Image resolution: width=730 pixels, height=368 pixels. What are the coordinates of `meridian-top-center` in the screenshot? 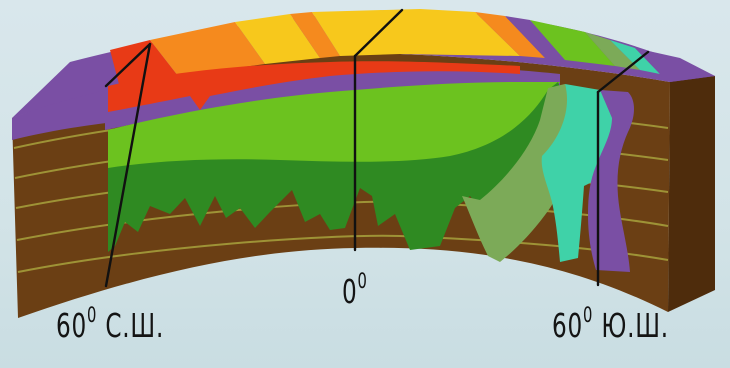 It's located at (378, 33).